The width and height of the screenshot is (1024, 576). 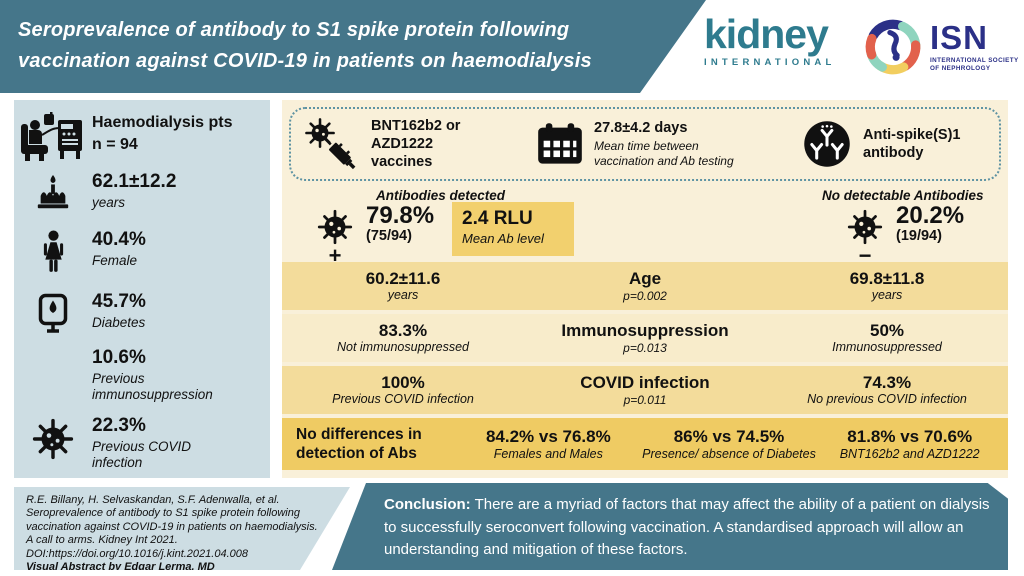 I want to click on age-value: 62.1±12.2, so click(x=134, y=181).